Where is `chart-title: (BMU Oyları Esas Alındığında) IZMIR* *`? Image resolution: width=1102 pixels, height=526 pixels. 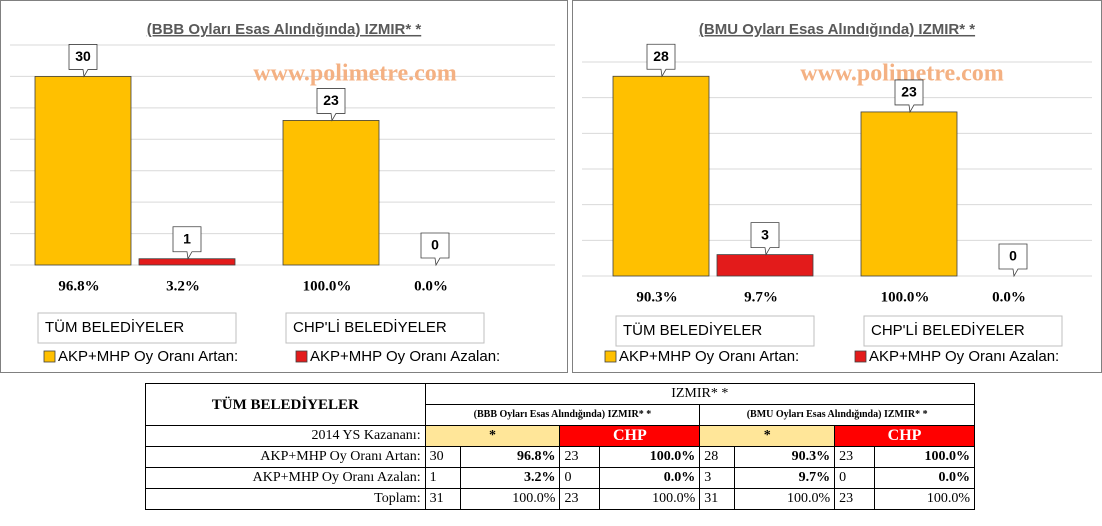 chart-title: (BMU Oyları Esas Alındığında) IZMIR* * is located at coordinates (837, 29).